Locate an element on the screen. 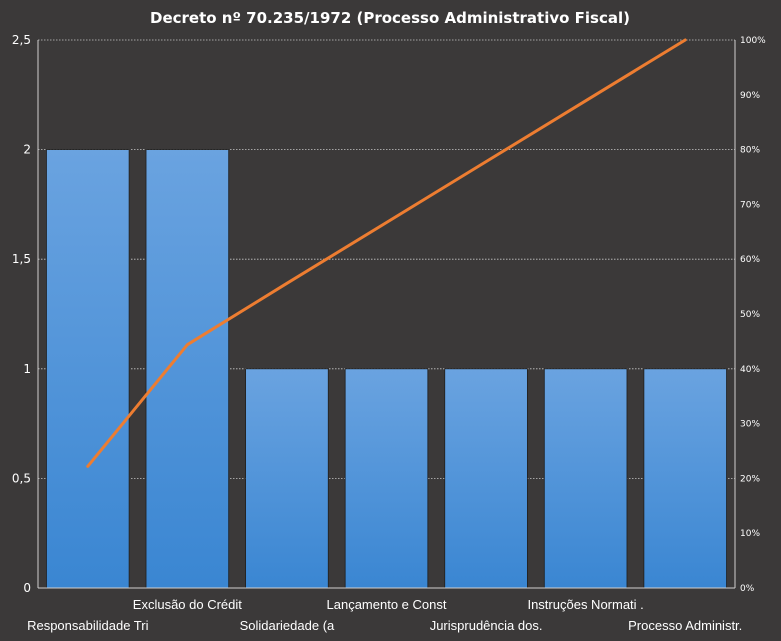 The height and width of the screenshot is (641, 781). left-tick-label: 2,5 is located at coordinates (21, 40).